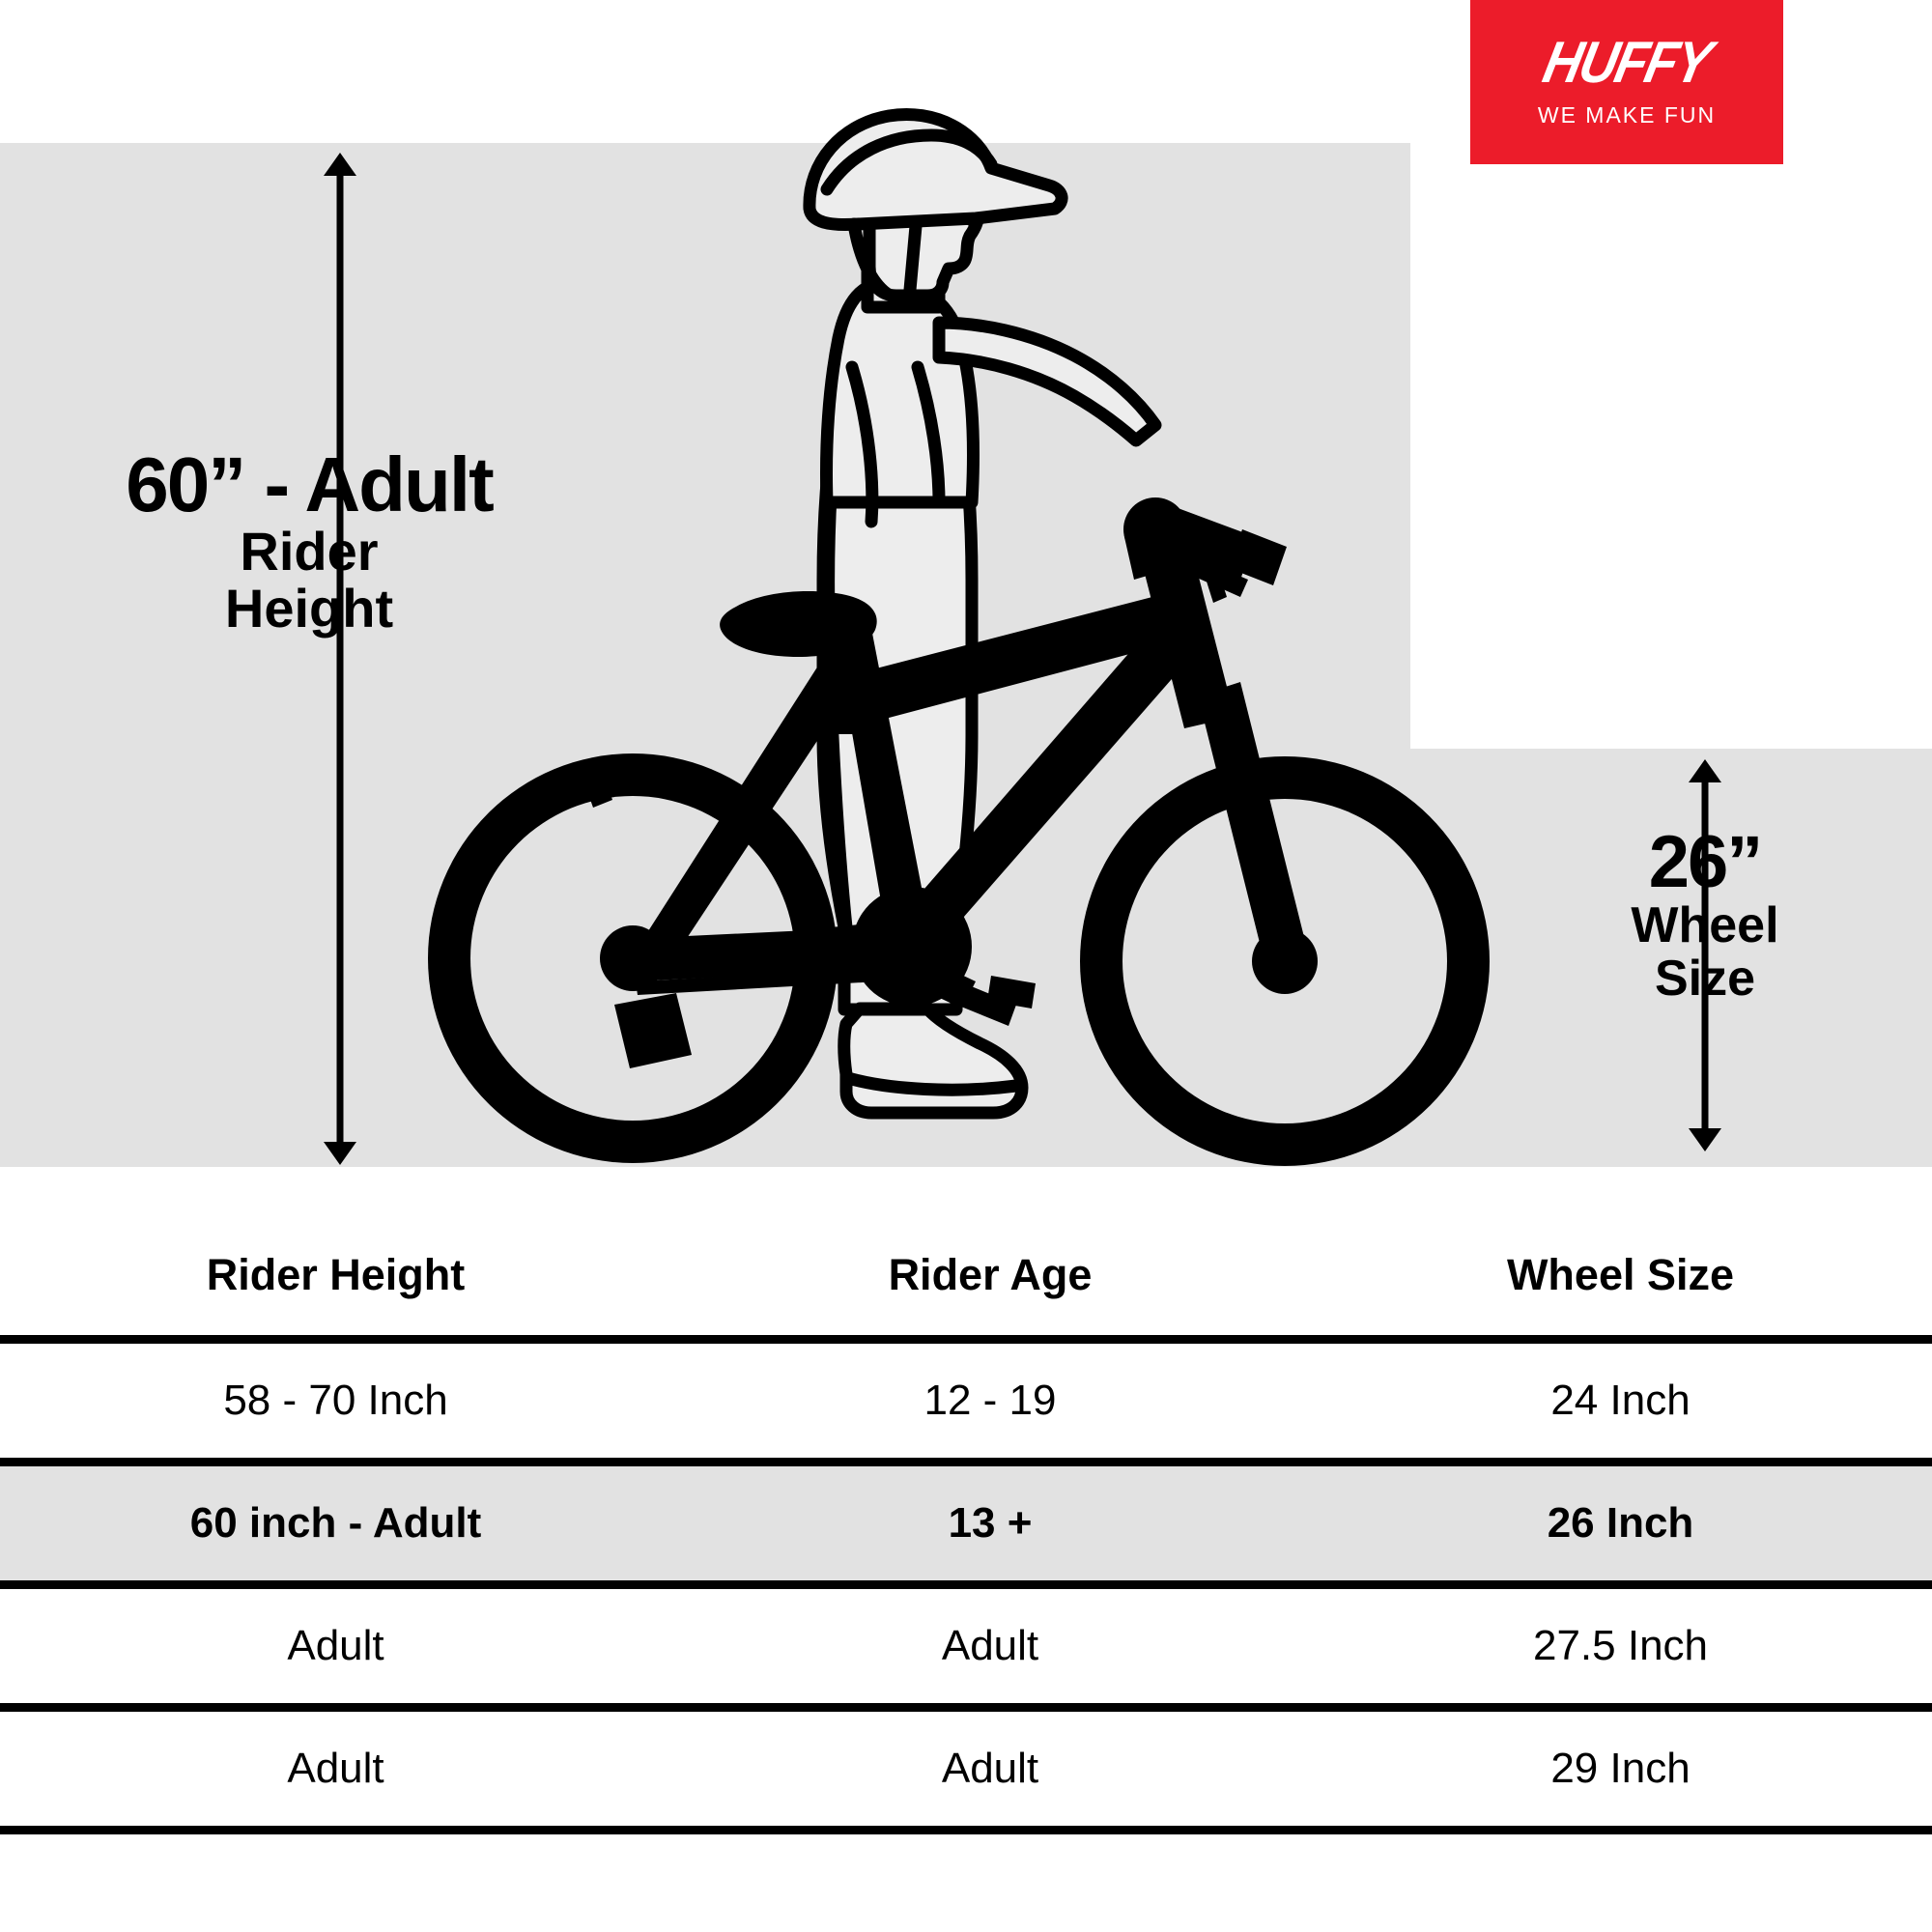  What do you see at coordinates (309, 608) in the screenshot?
I see `rider-height-label-line2: Height` at bounding box center [309, 608].